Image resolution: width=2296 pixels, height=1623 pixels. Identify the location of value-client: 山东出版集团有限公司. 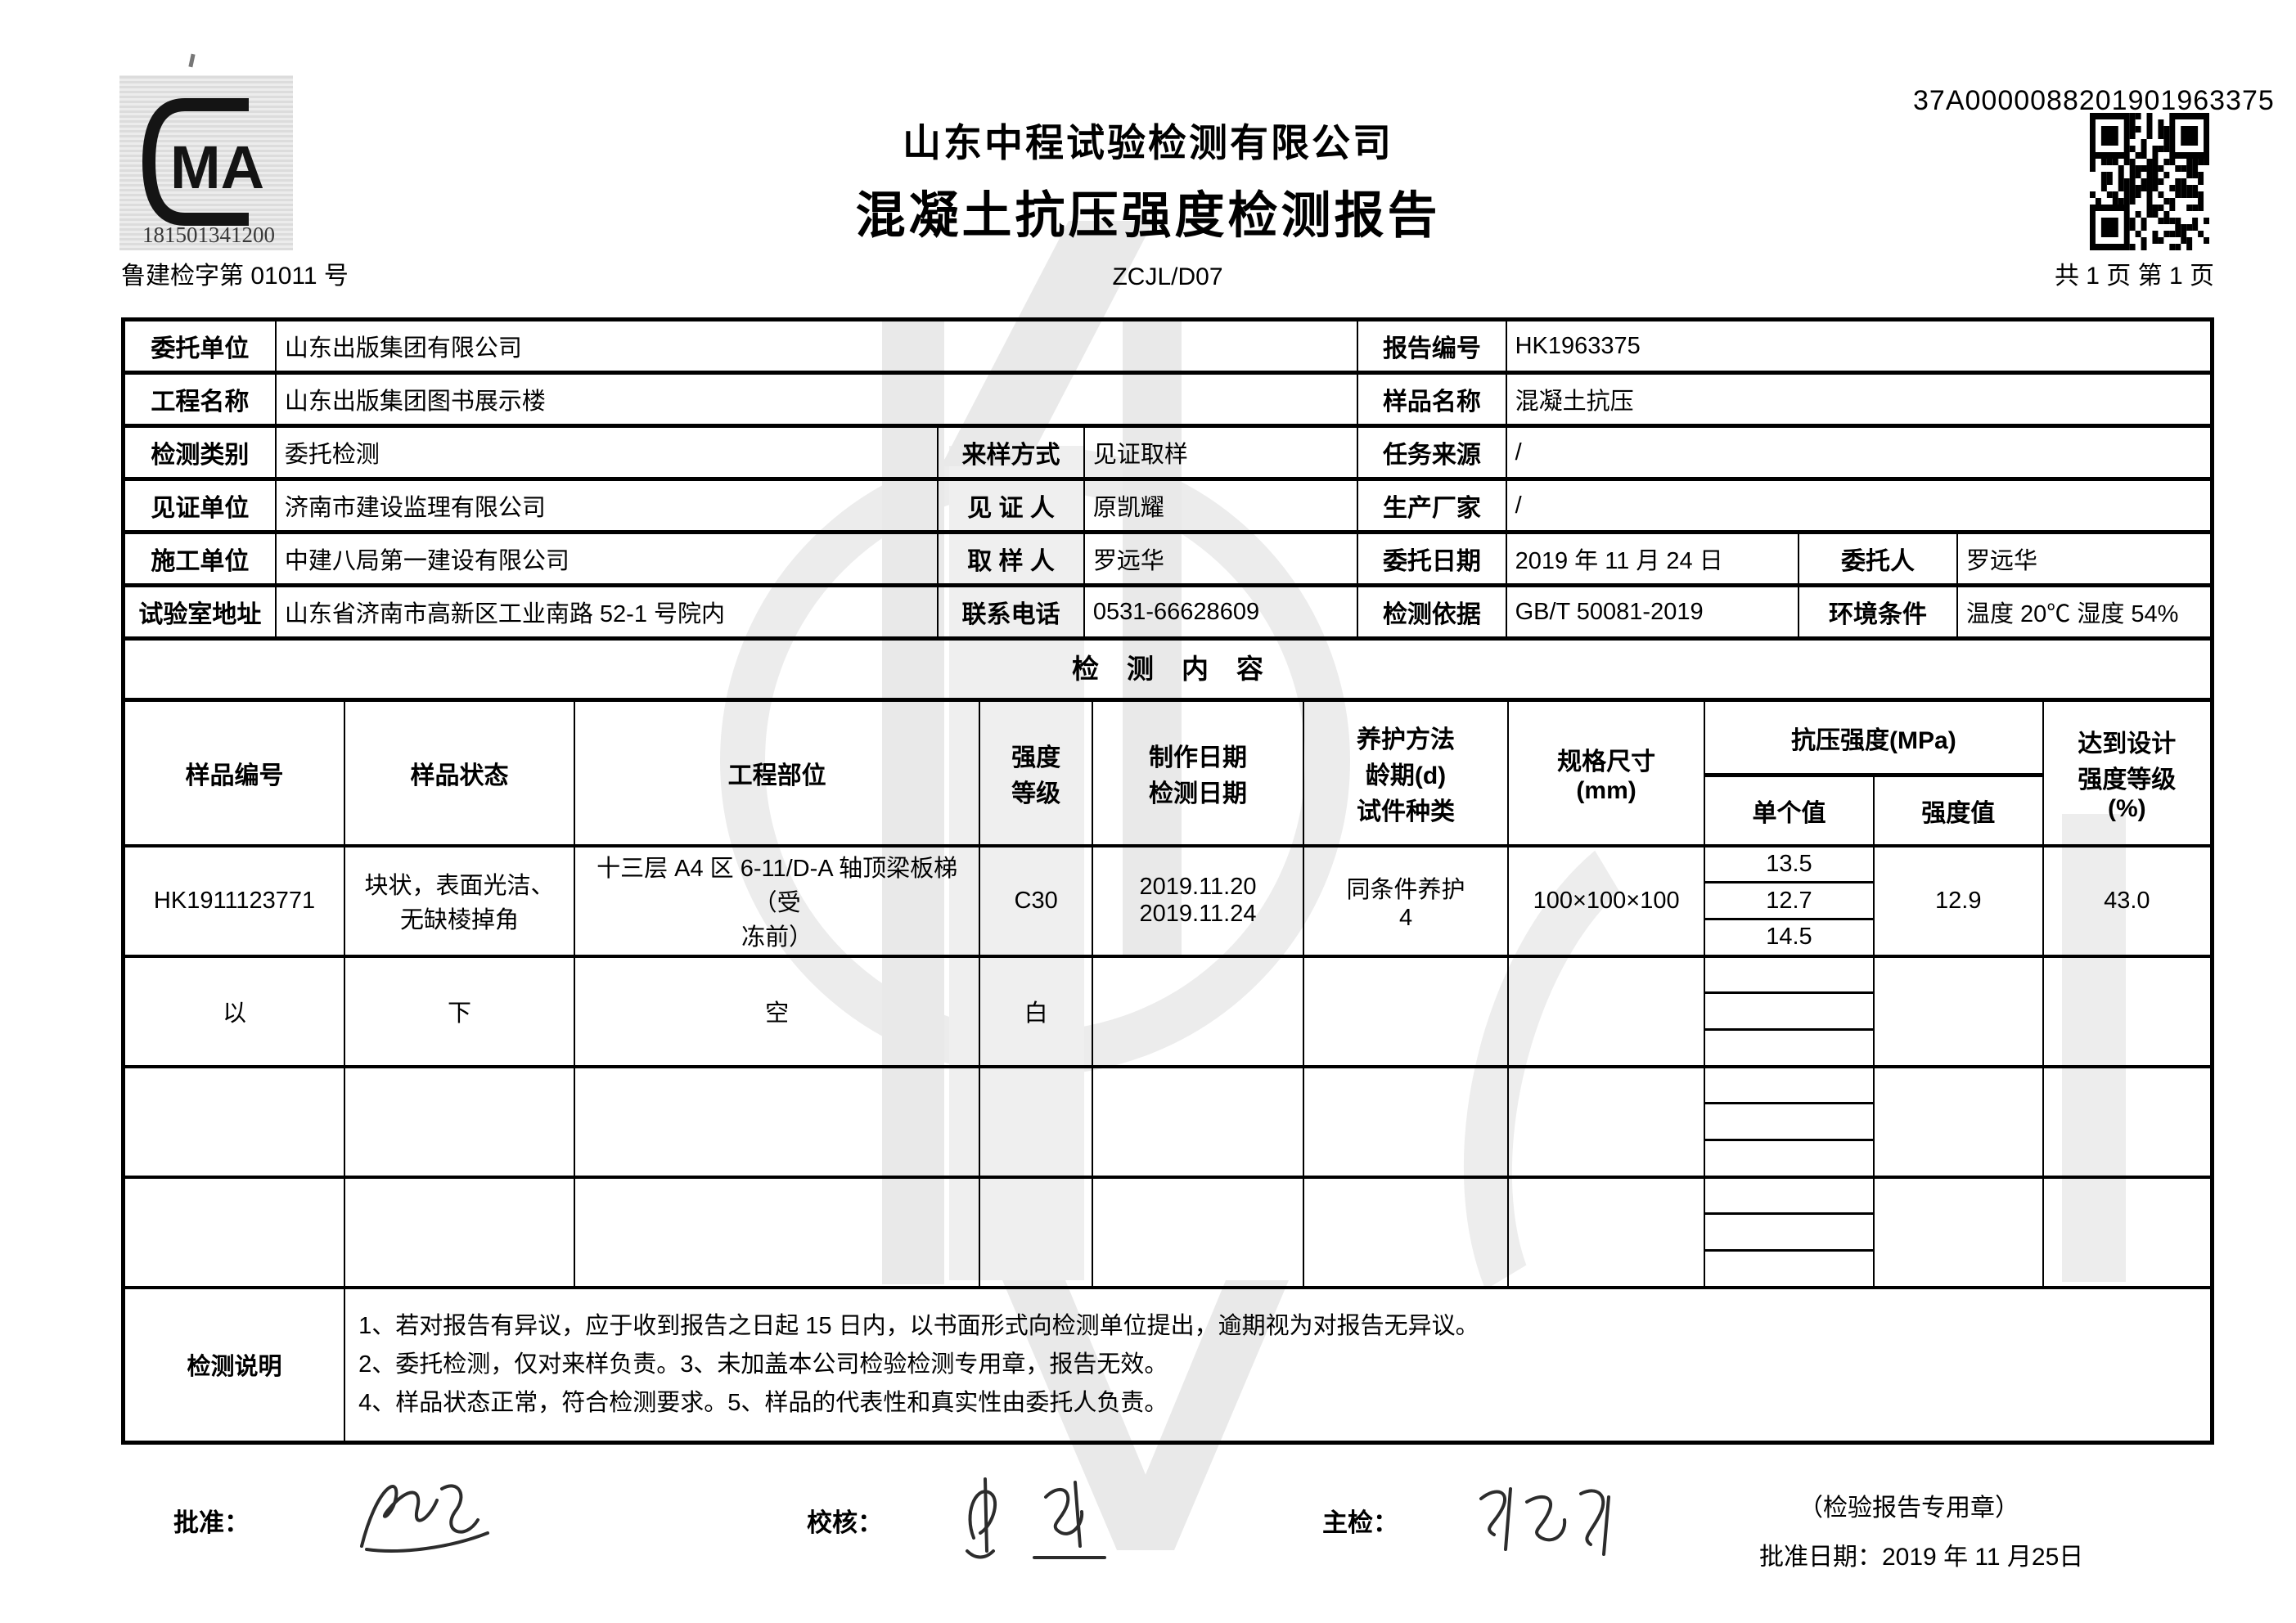
(816, 346).